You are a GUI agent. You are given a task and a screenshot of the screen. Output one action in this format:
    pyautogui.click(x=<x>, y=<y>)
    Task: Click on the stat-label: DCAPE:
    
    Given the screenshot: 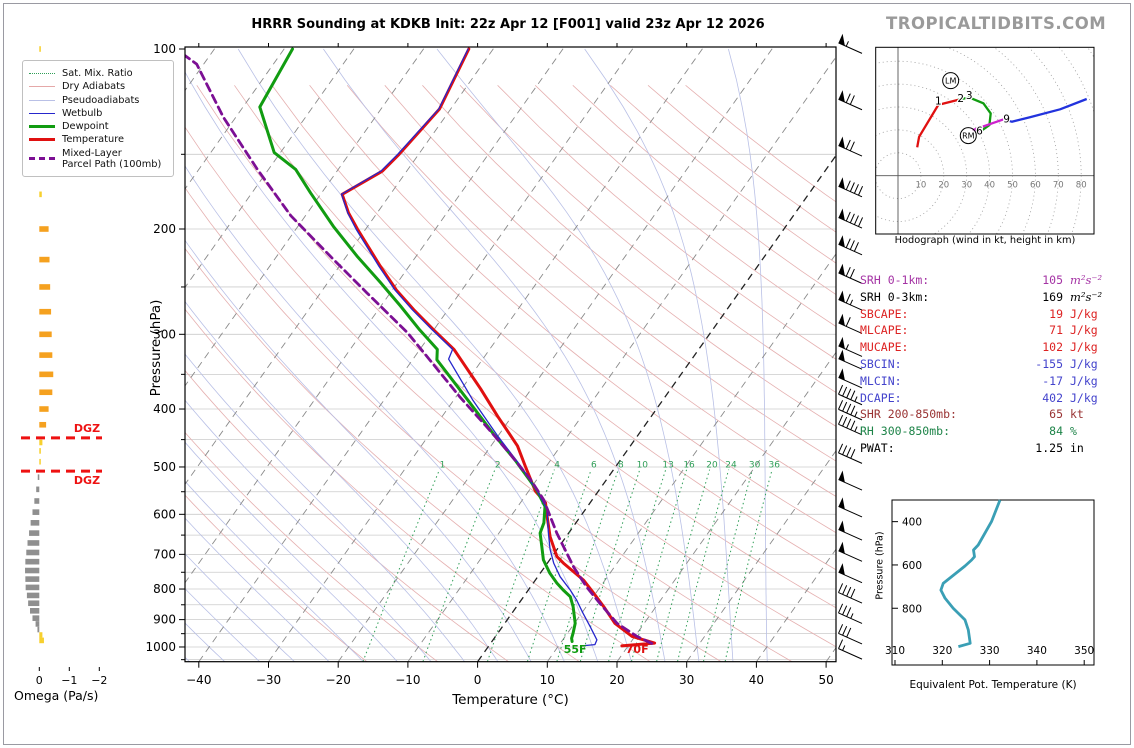 What is the action you would take?
    pyautogui.click(x=881, y=397)
    